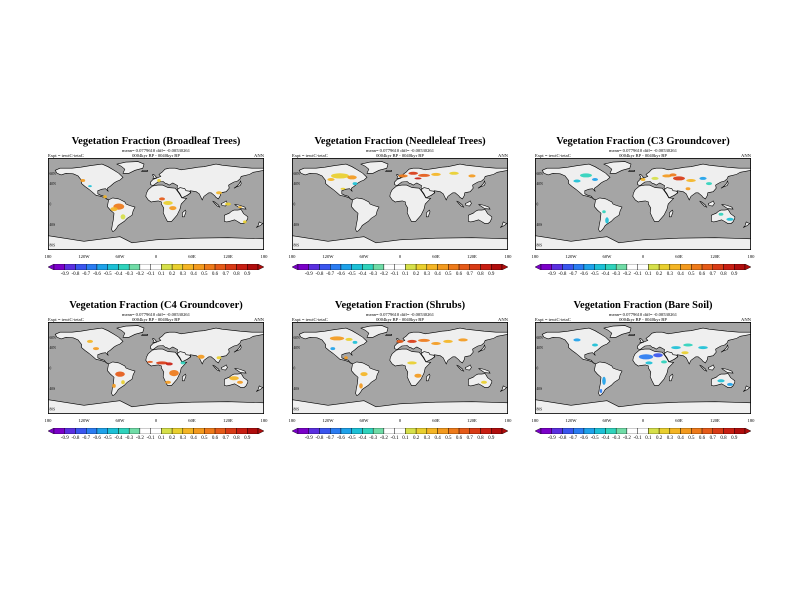 The image size is (800, 600). What do you see at coordinates (400, 431) in the screenshot?
I see `colorbar` at bounding box center [400, 431].